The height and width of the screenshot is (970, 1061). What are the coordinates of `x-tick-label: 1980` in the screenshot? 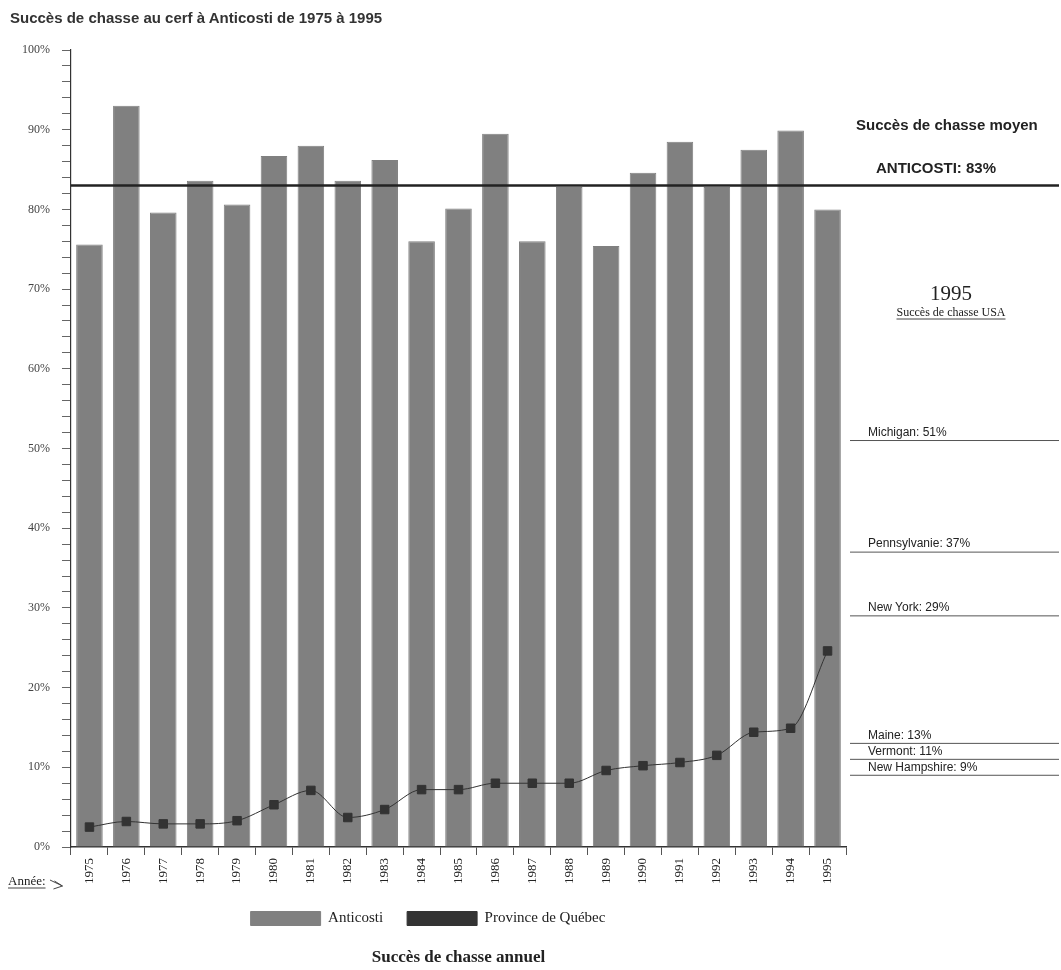 It's located at (273, 871).